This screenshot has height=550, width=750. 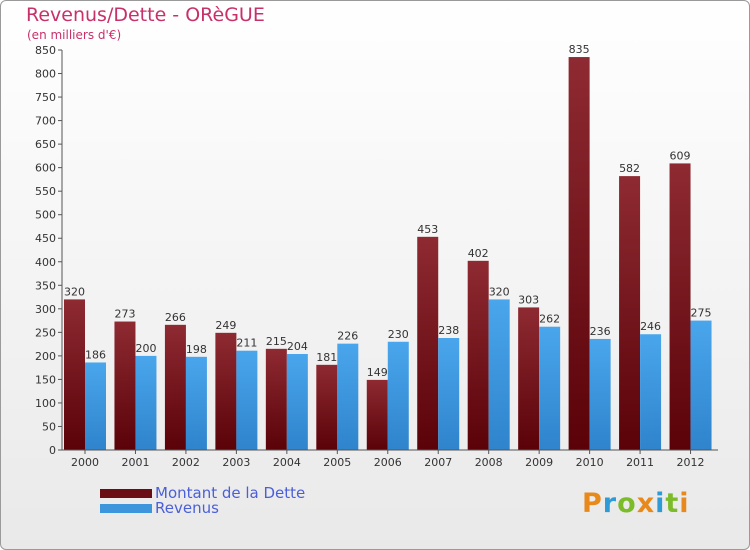 What do you see at coordinates (590, 462) in the screenshot?
I see `x-tick-label: 2010` at bounding box center [590, 462].